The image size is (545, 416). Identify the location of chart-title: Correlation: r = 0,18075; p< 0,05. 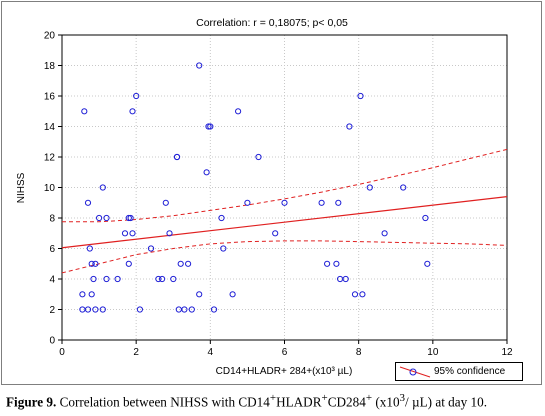
(272, 23).